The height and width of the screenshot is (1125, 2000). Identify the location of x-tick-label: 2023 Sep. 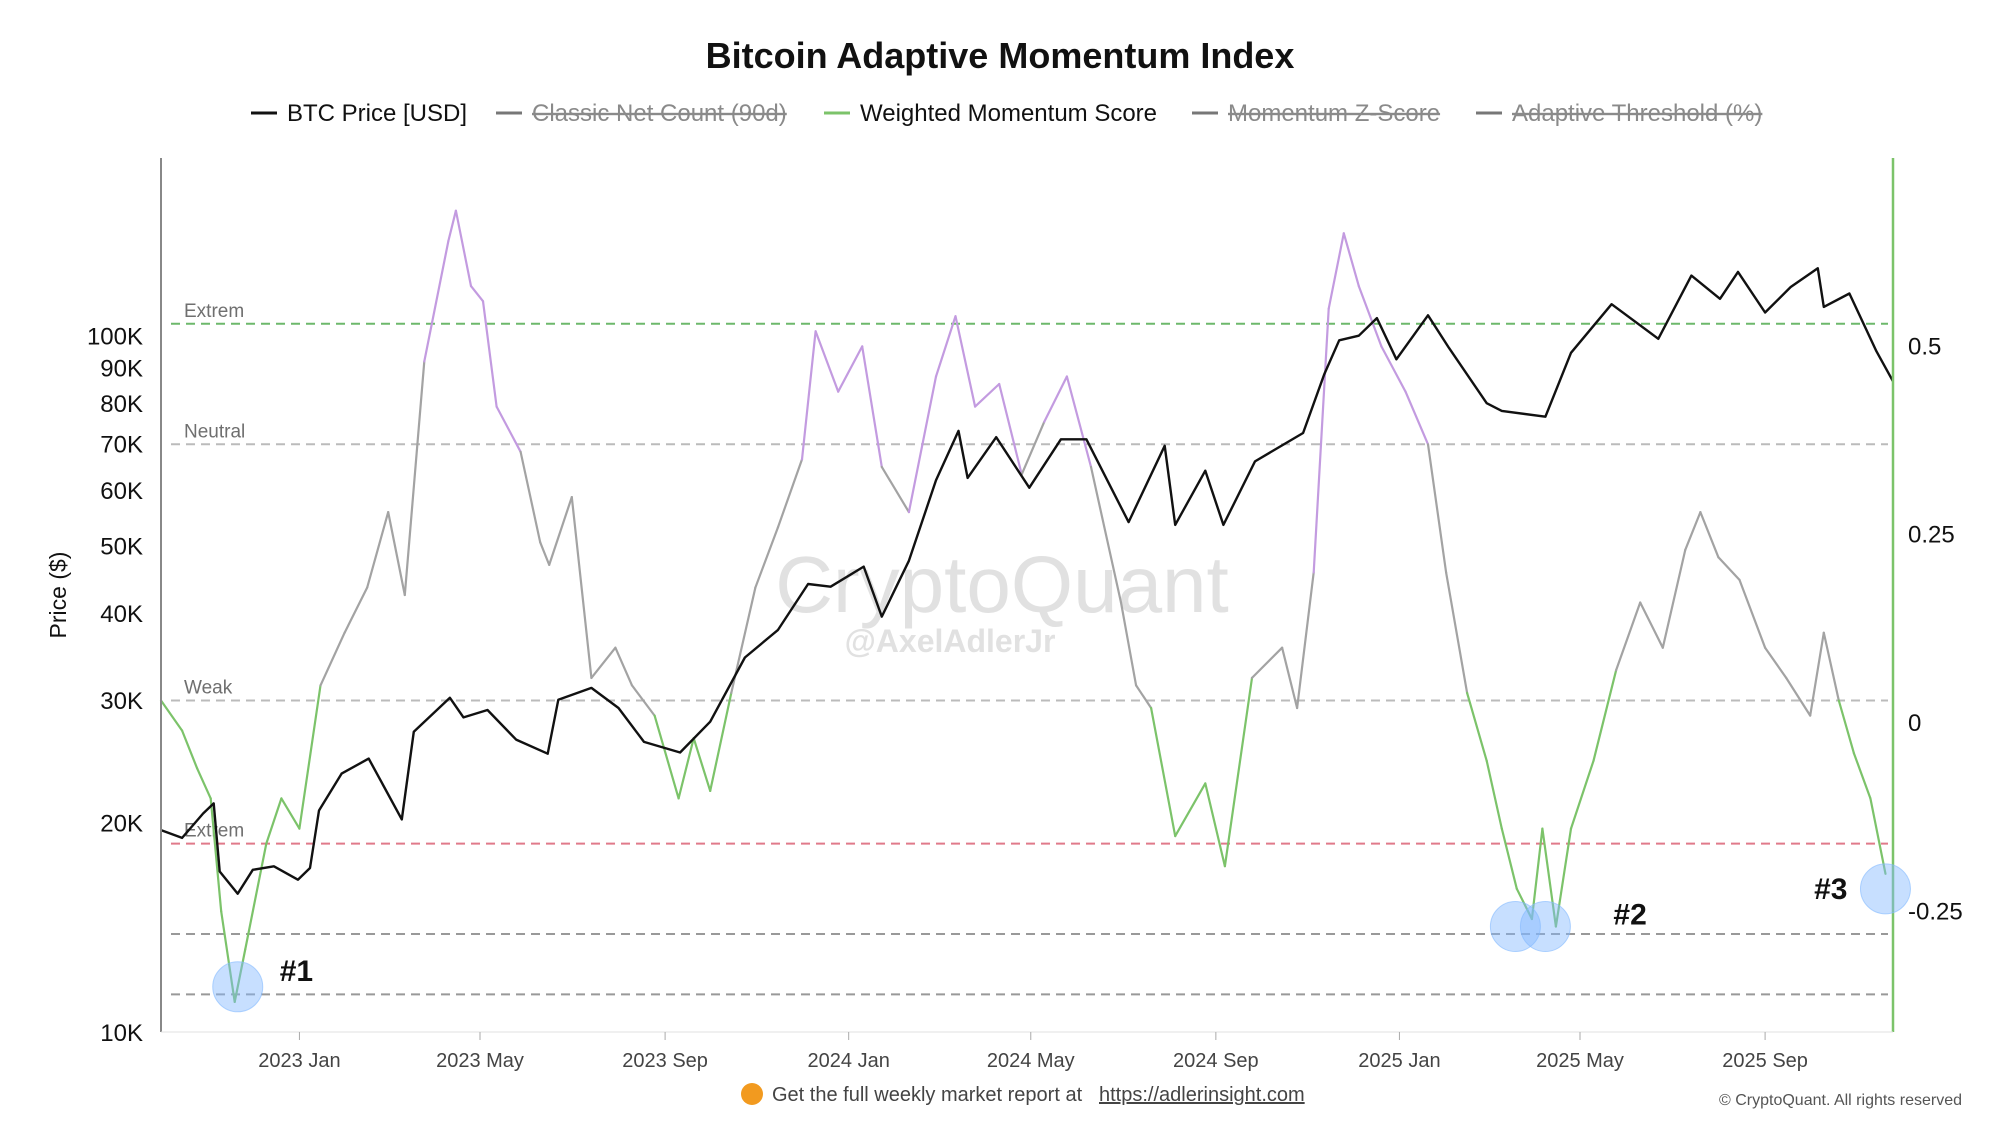
(665, 1061).